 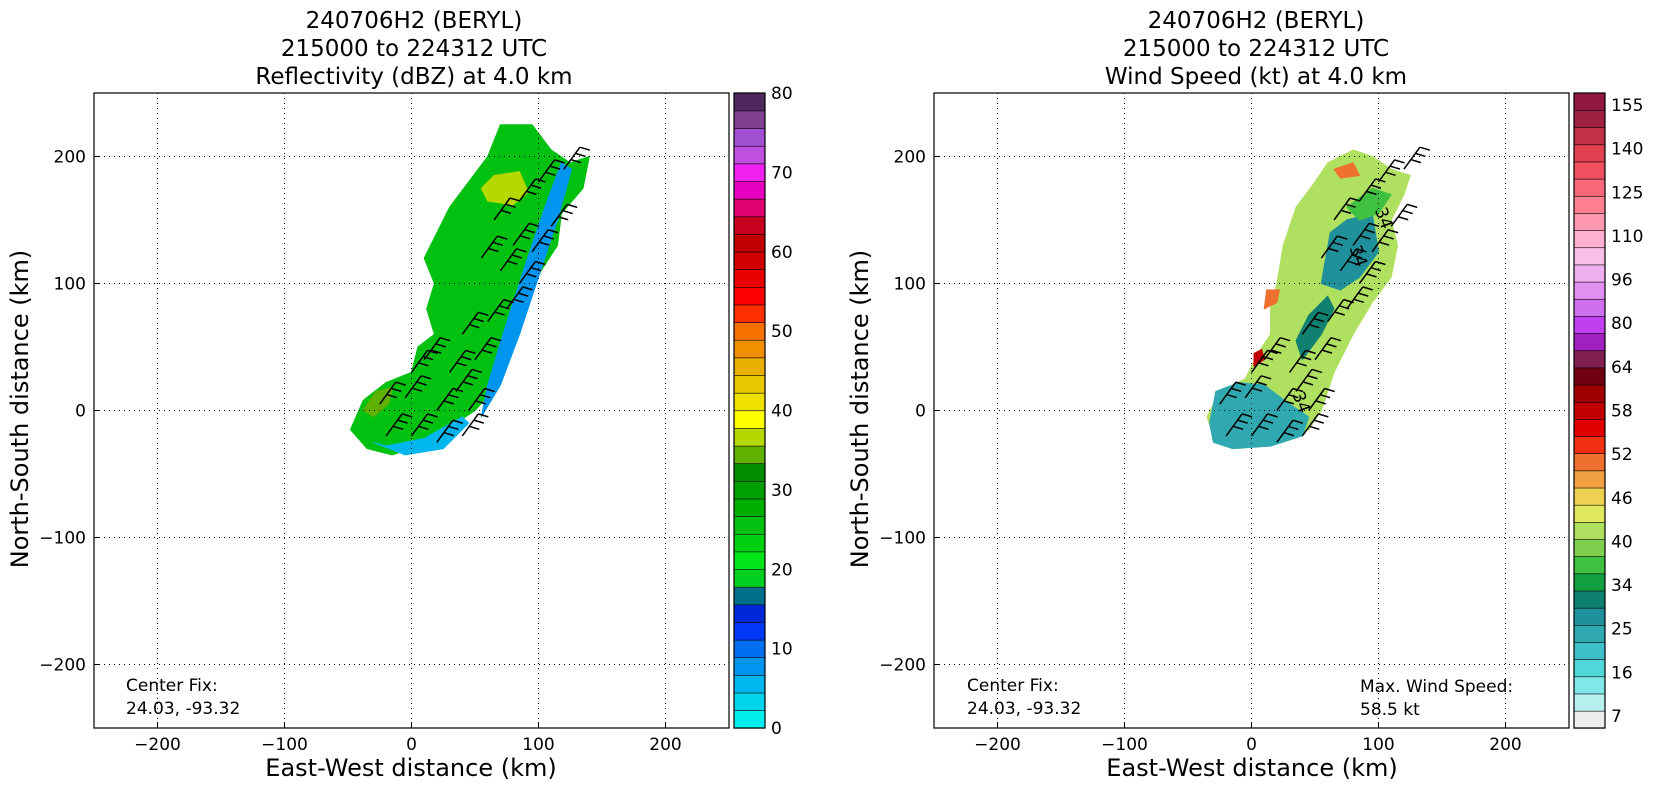 I want to click on wind-colorbar-tick-label: 40, so click(x=1622, y=542).